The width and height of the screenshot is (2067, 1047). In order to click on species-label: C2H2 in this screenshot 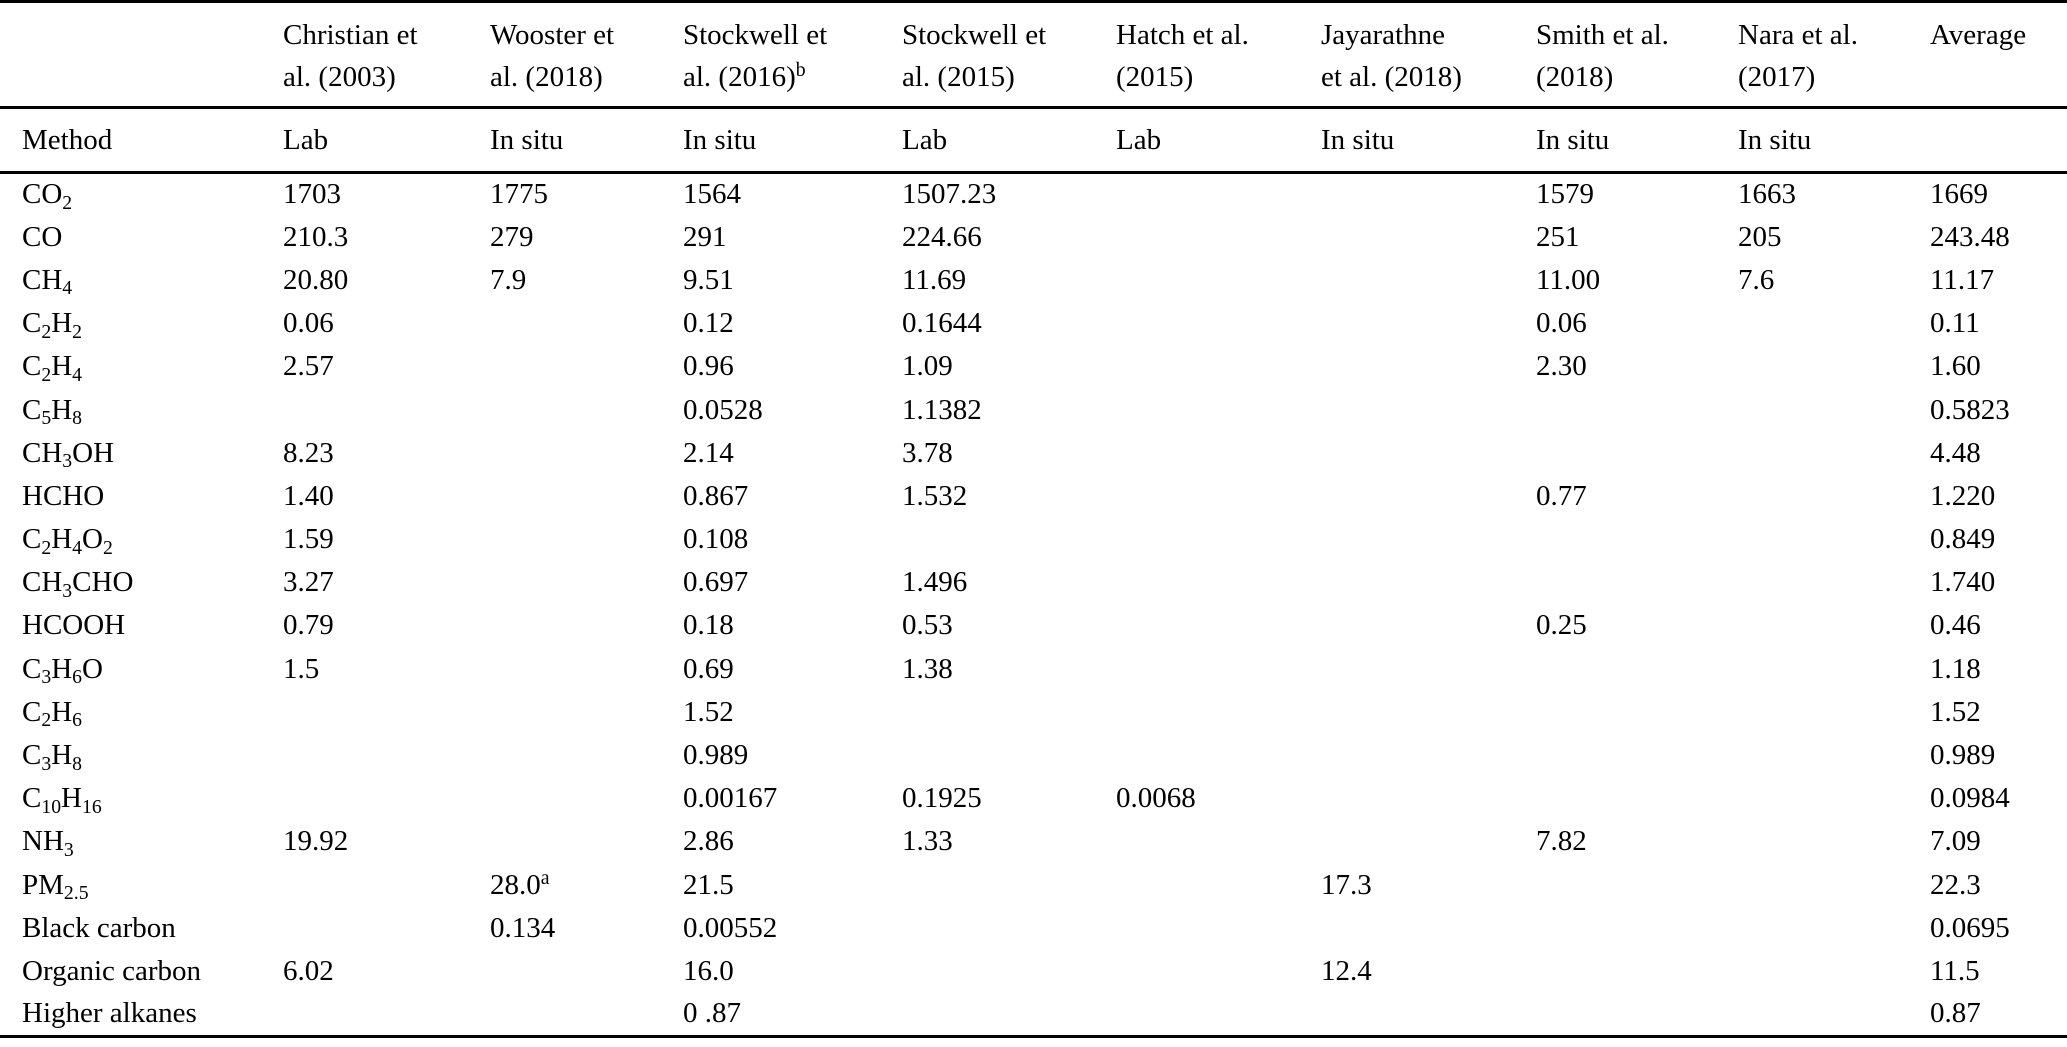, I will do `click(52, 325)`.